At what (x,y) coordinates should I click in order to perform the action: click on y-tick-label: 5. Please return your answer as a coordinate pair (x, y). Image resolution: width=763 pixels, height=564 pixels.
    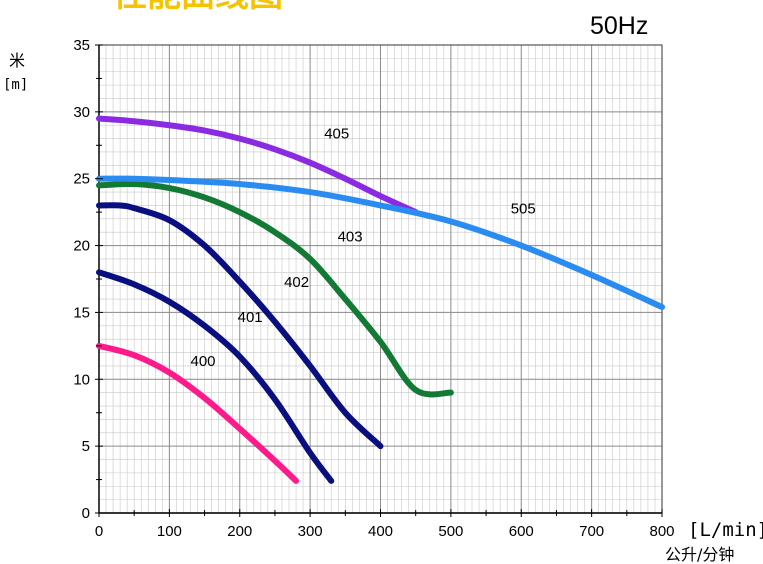
    Looking at the image, I should click on (86, 446).